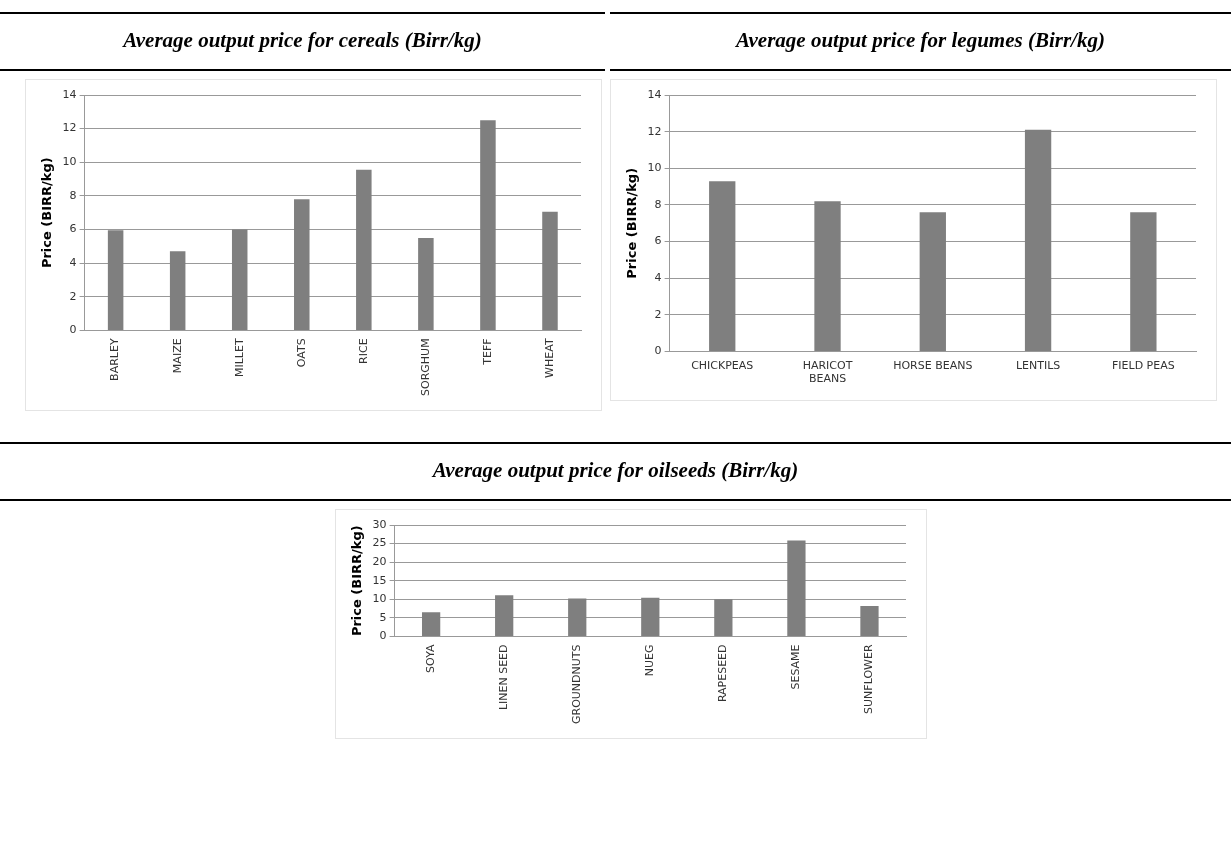  Describe the element at coordinates (383, 617) in the screenshot. I see `y-tick-label: 5` at that location.